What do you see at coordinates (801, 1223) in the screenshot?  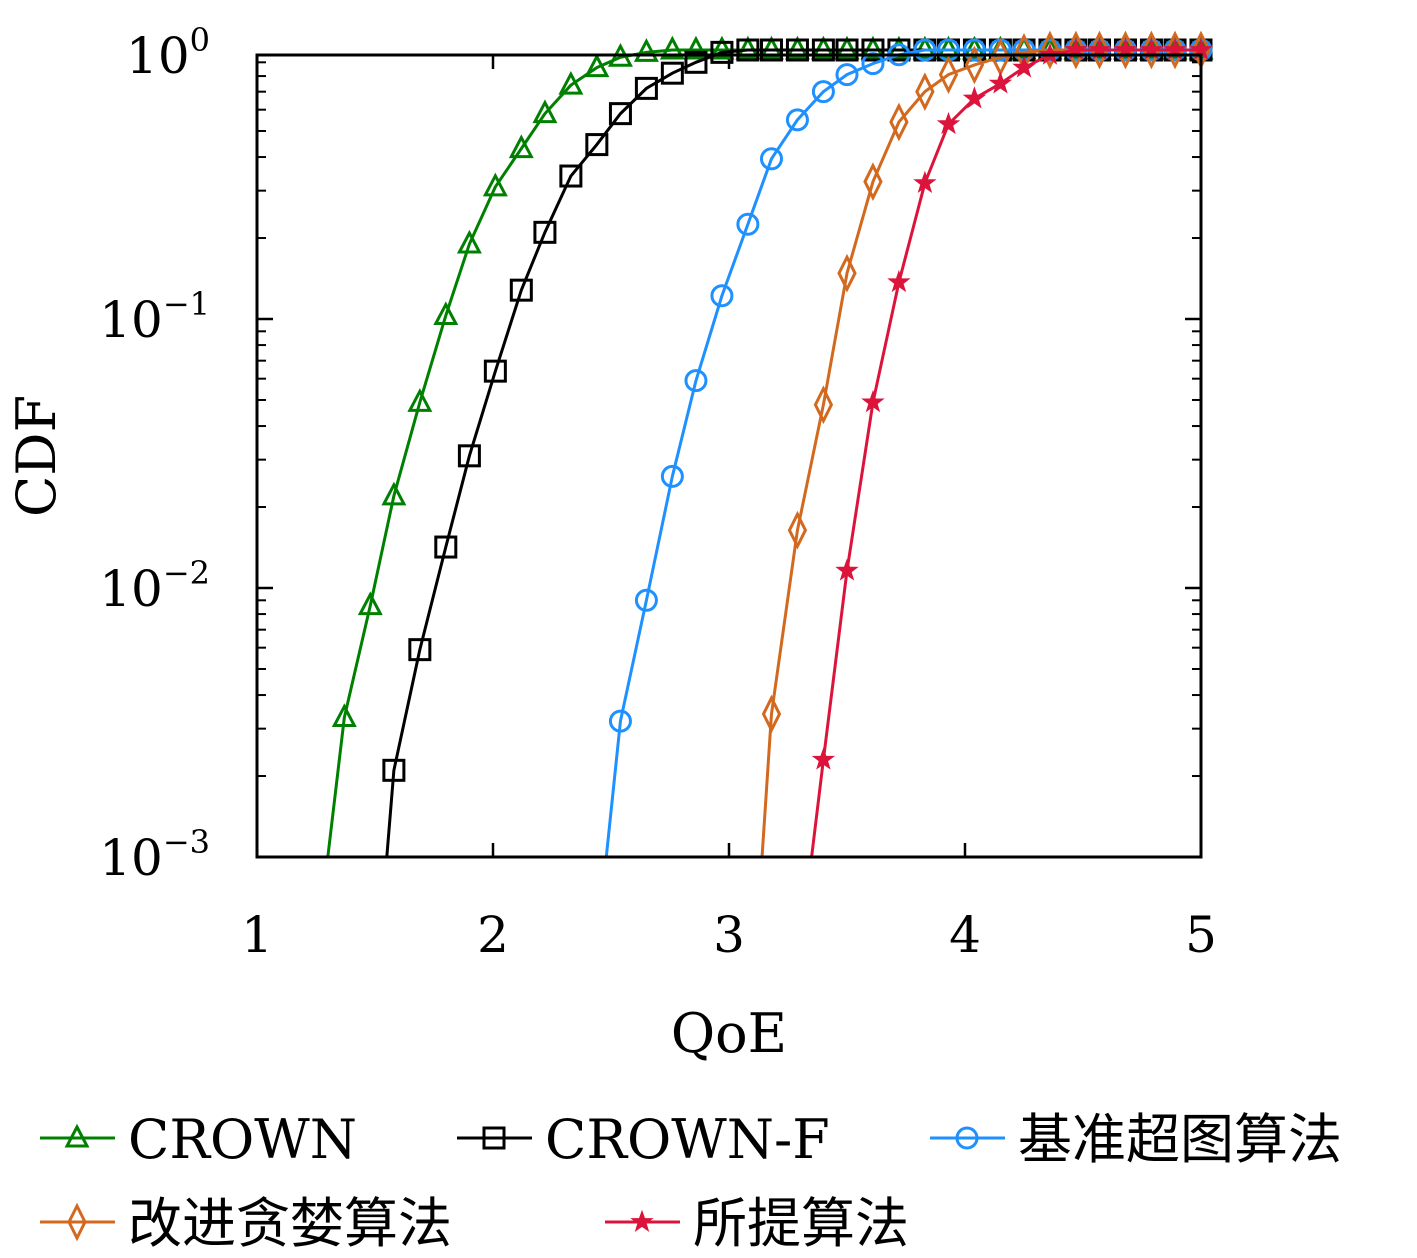 I see `legend-label: 所提算法` at bounding box center [801, 1223].